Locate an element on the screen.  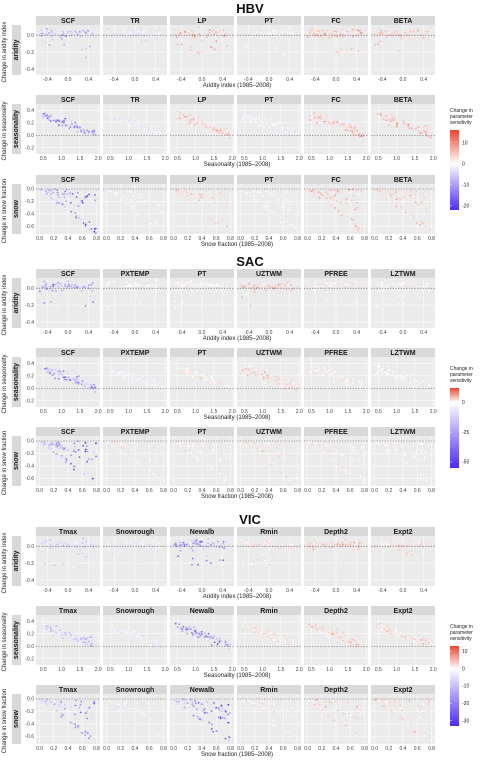
x-tick-label: 0.4 is located at coordinates (356, 80).